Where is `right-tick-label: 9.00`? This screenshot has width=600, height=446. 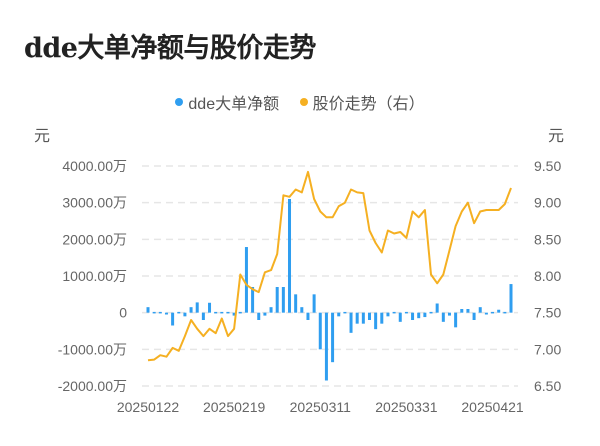 right-tick-label: 9.00 is located at coordinates (547, 203).